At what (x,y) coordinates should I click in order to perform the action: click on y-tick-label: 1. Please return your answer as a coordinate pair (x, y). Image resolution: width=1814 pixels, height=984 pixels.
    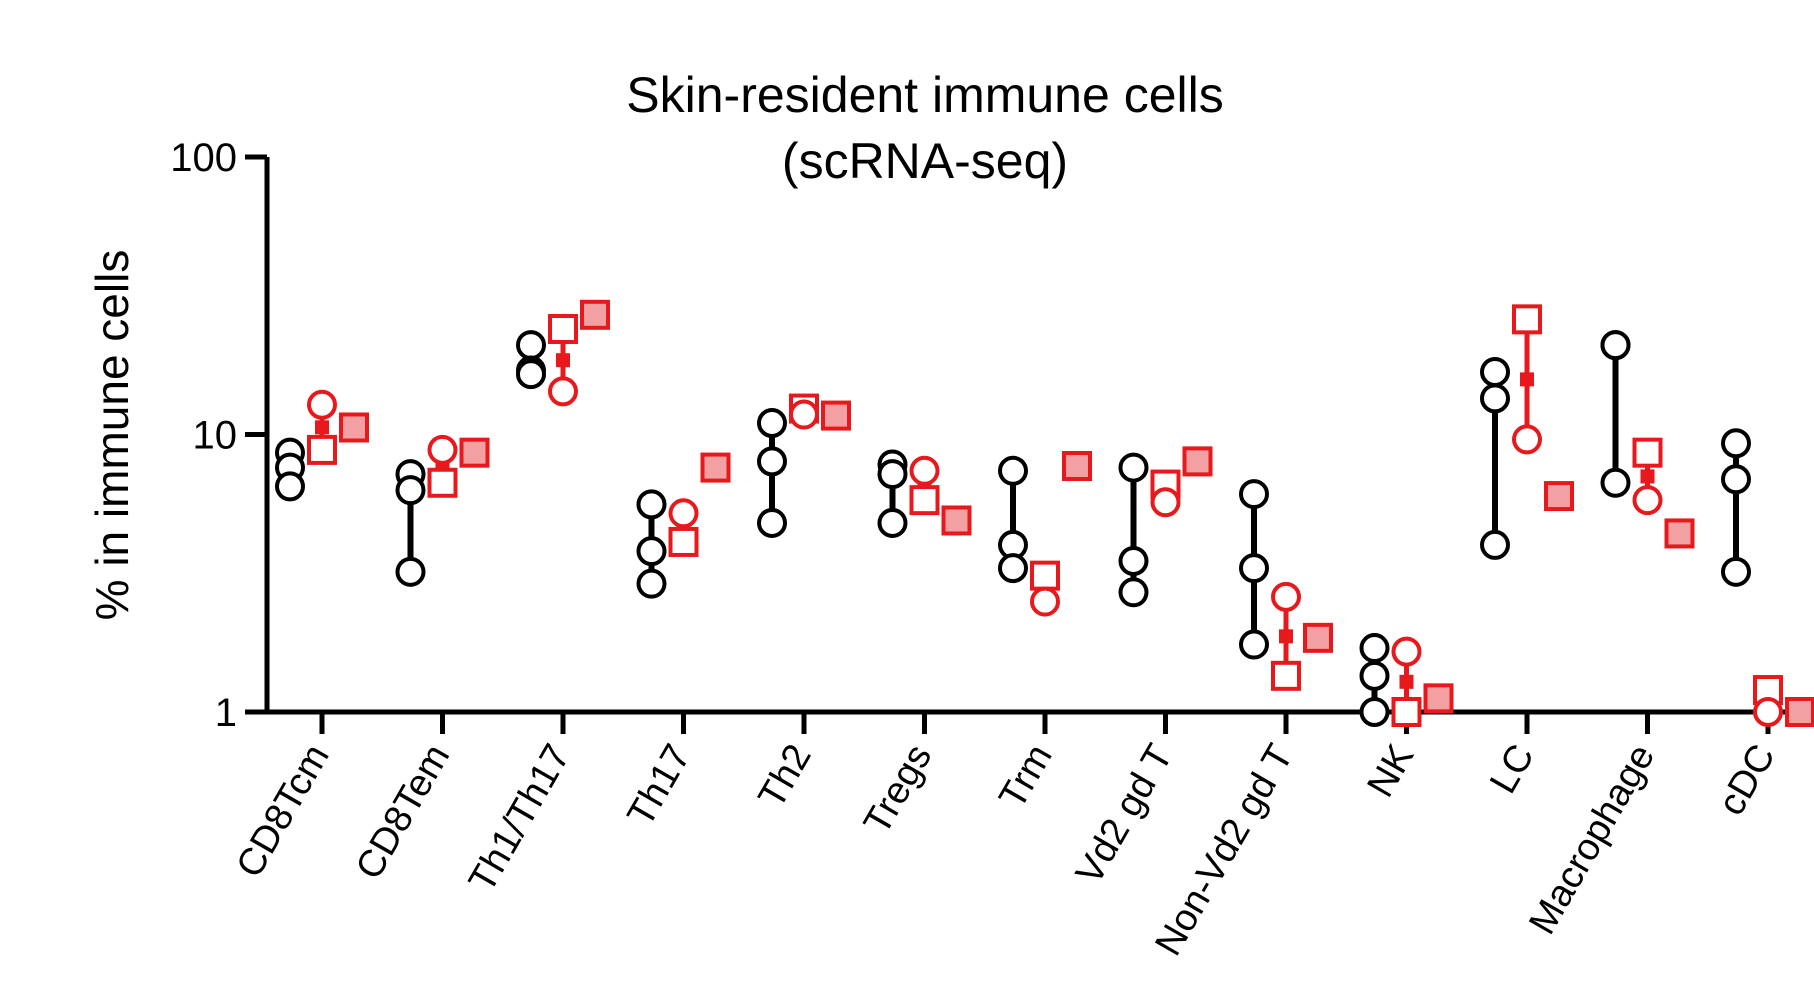
    Looking at the image, I should click on (226, 713).